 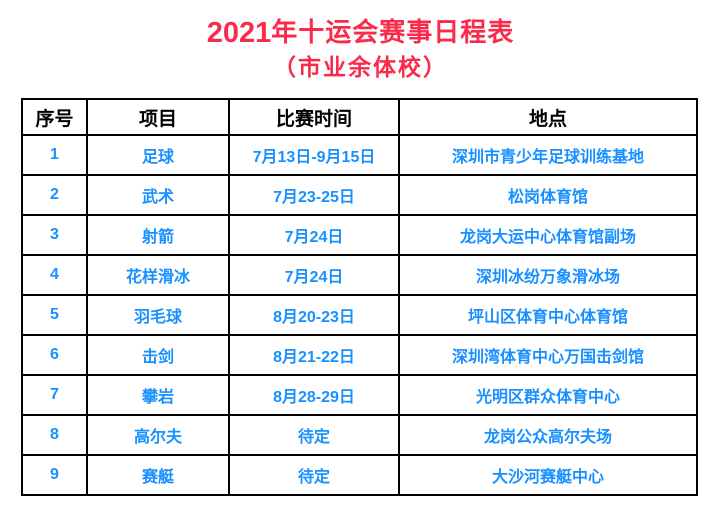 What do you see at coordinates (548, 315) in the screenshot?
I see `cell-venue: 坪山区体育中心体育馆` at bounding box center [548, 315].